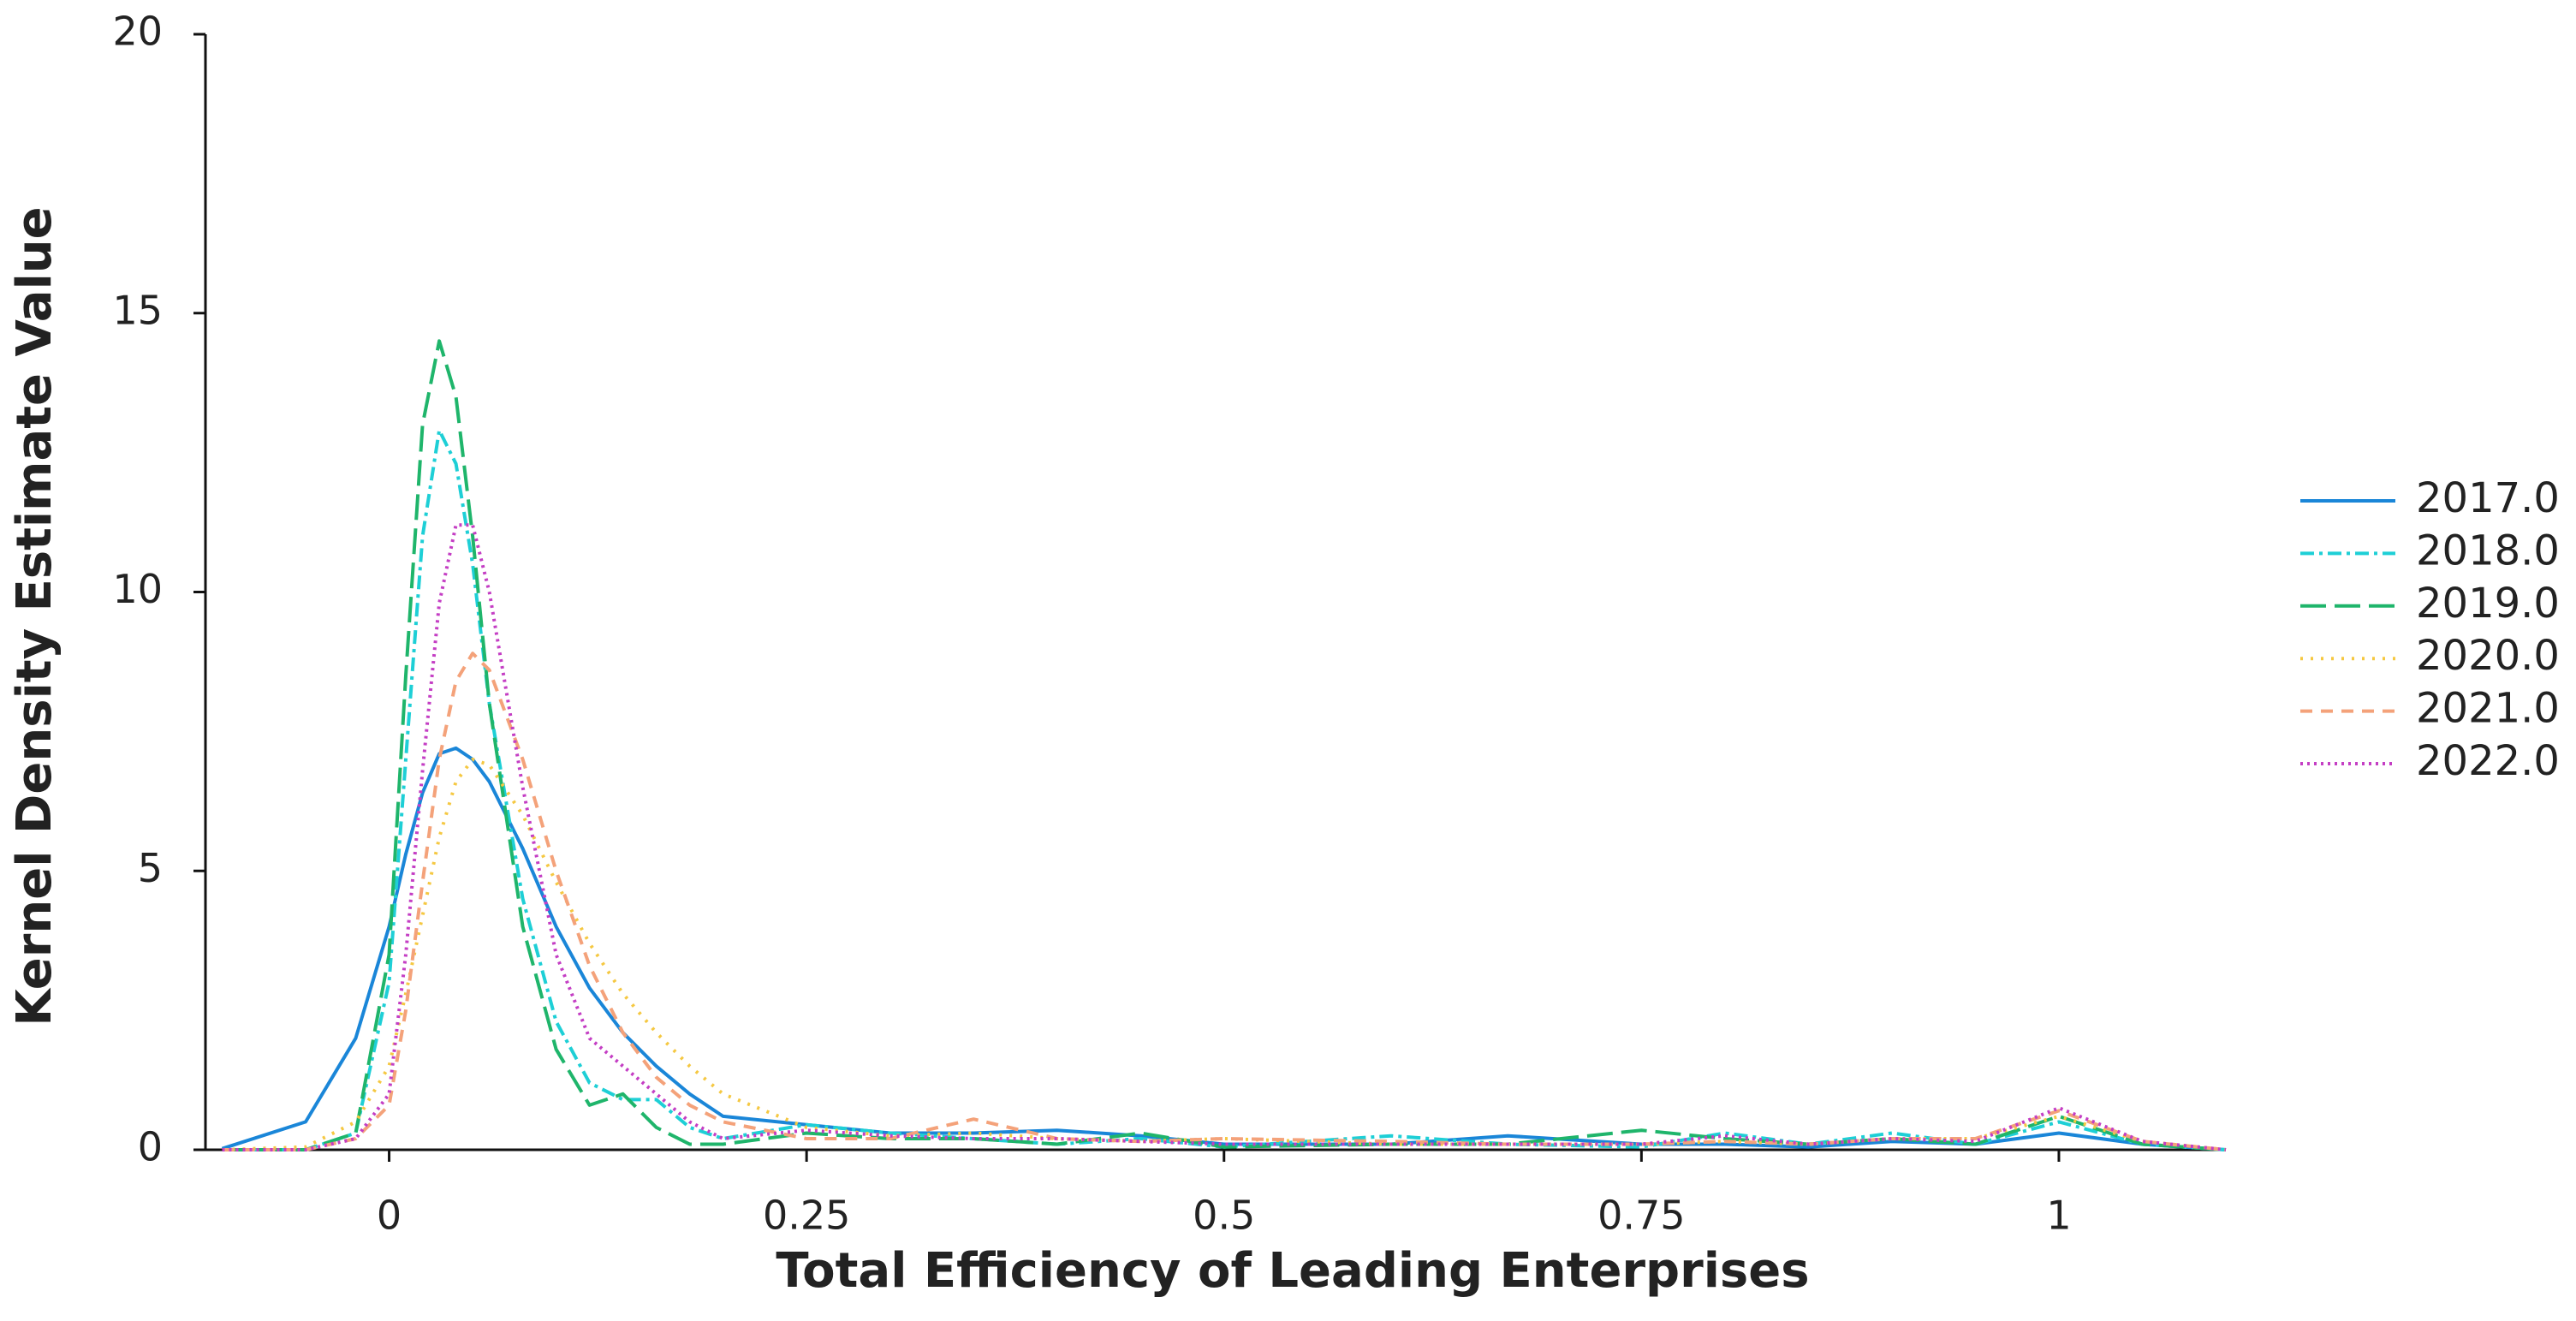 The width and height of the screenshot is (2576, 1321). I want to click on y-tick-label: 20, so click(138, 32).